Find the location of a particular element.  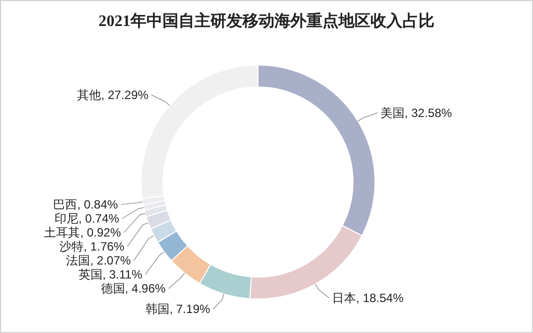

data-label: 印尼, 0.74% is located at coordinates (87, 219).